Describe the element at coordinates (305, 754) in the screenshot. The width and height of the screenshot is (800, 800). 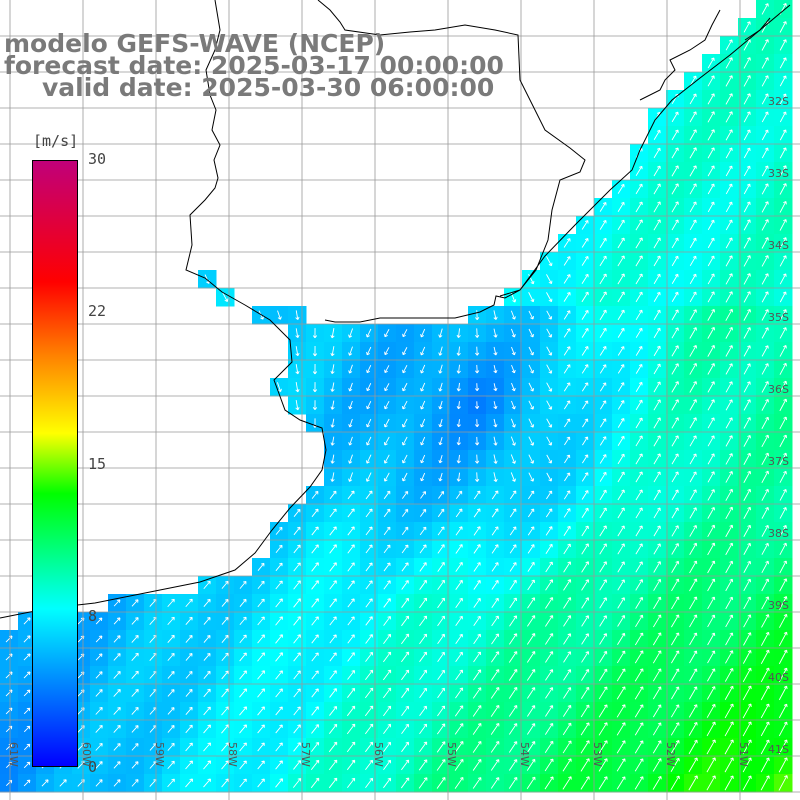
I see `lon-label: 57W` at that location.